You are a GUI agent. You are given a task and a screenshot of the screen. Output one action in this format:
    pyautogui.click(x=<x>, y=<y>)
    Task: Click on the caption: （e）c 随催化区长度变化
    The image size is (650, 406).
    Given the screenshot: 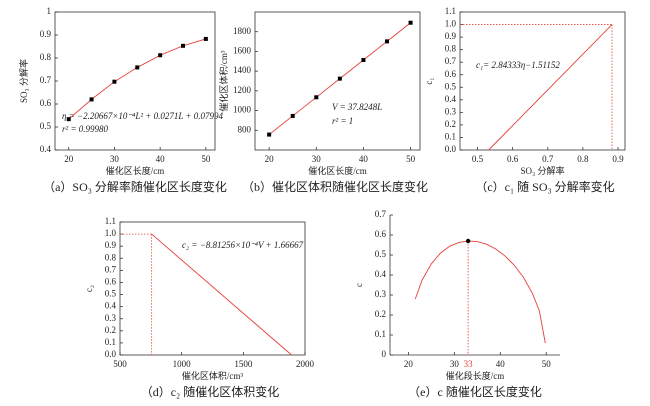 What is the action you would take?
    pyautogui.click(x=475, y=391)
    